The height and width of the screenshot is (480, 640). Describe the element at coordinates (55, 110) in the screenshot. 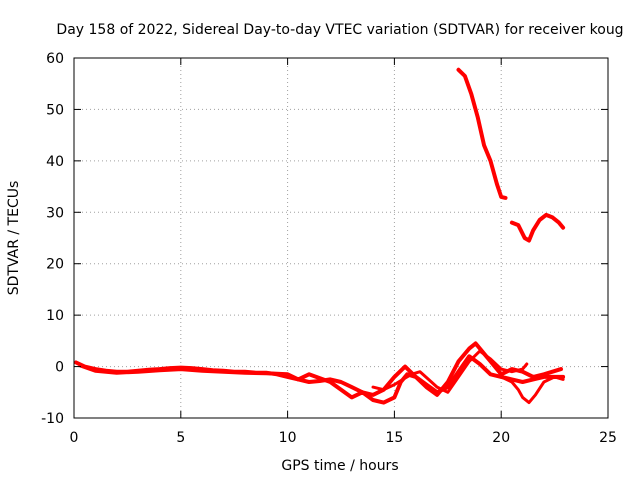

I see `y-tick-label: 50` at that location.